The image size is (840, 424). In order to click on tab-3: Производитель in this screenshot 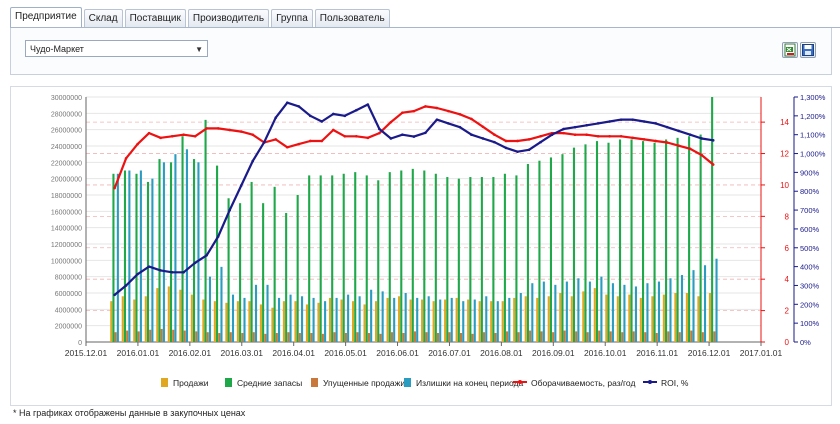, I will do `click(228, 18)`.